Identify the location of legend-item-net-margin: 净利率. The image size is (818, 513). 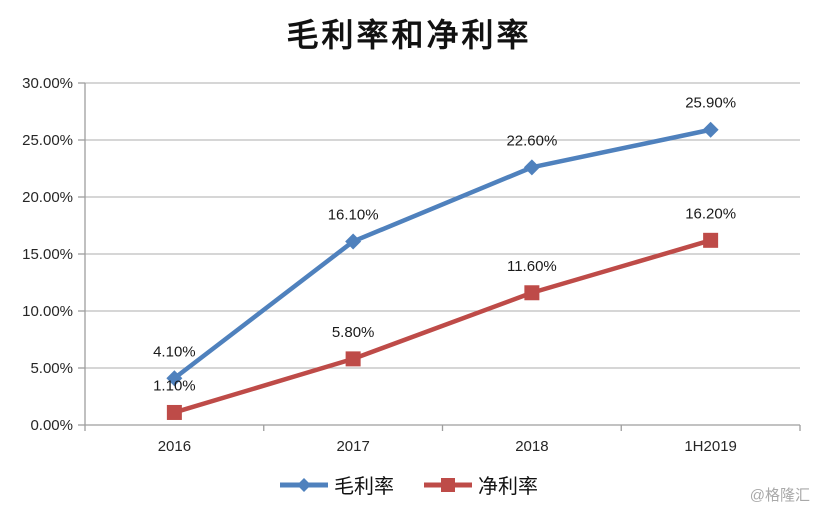
(481, 484).